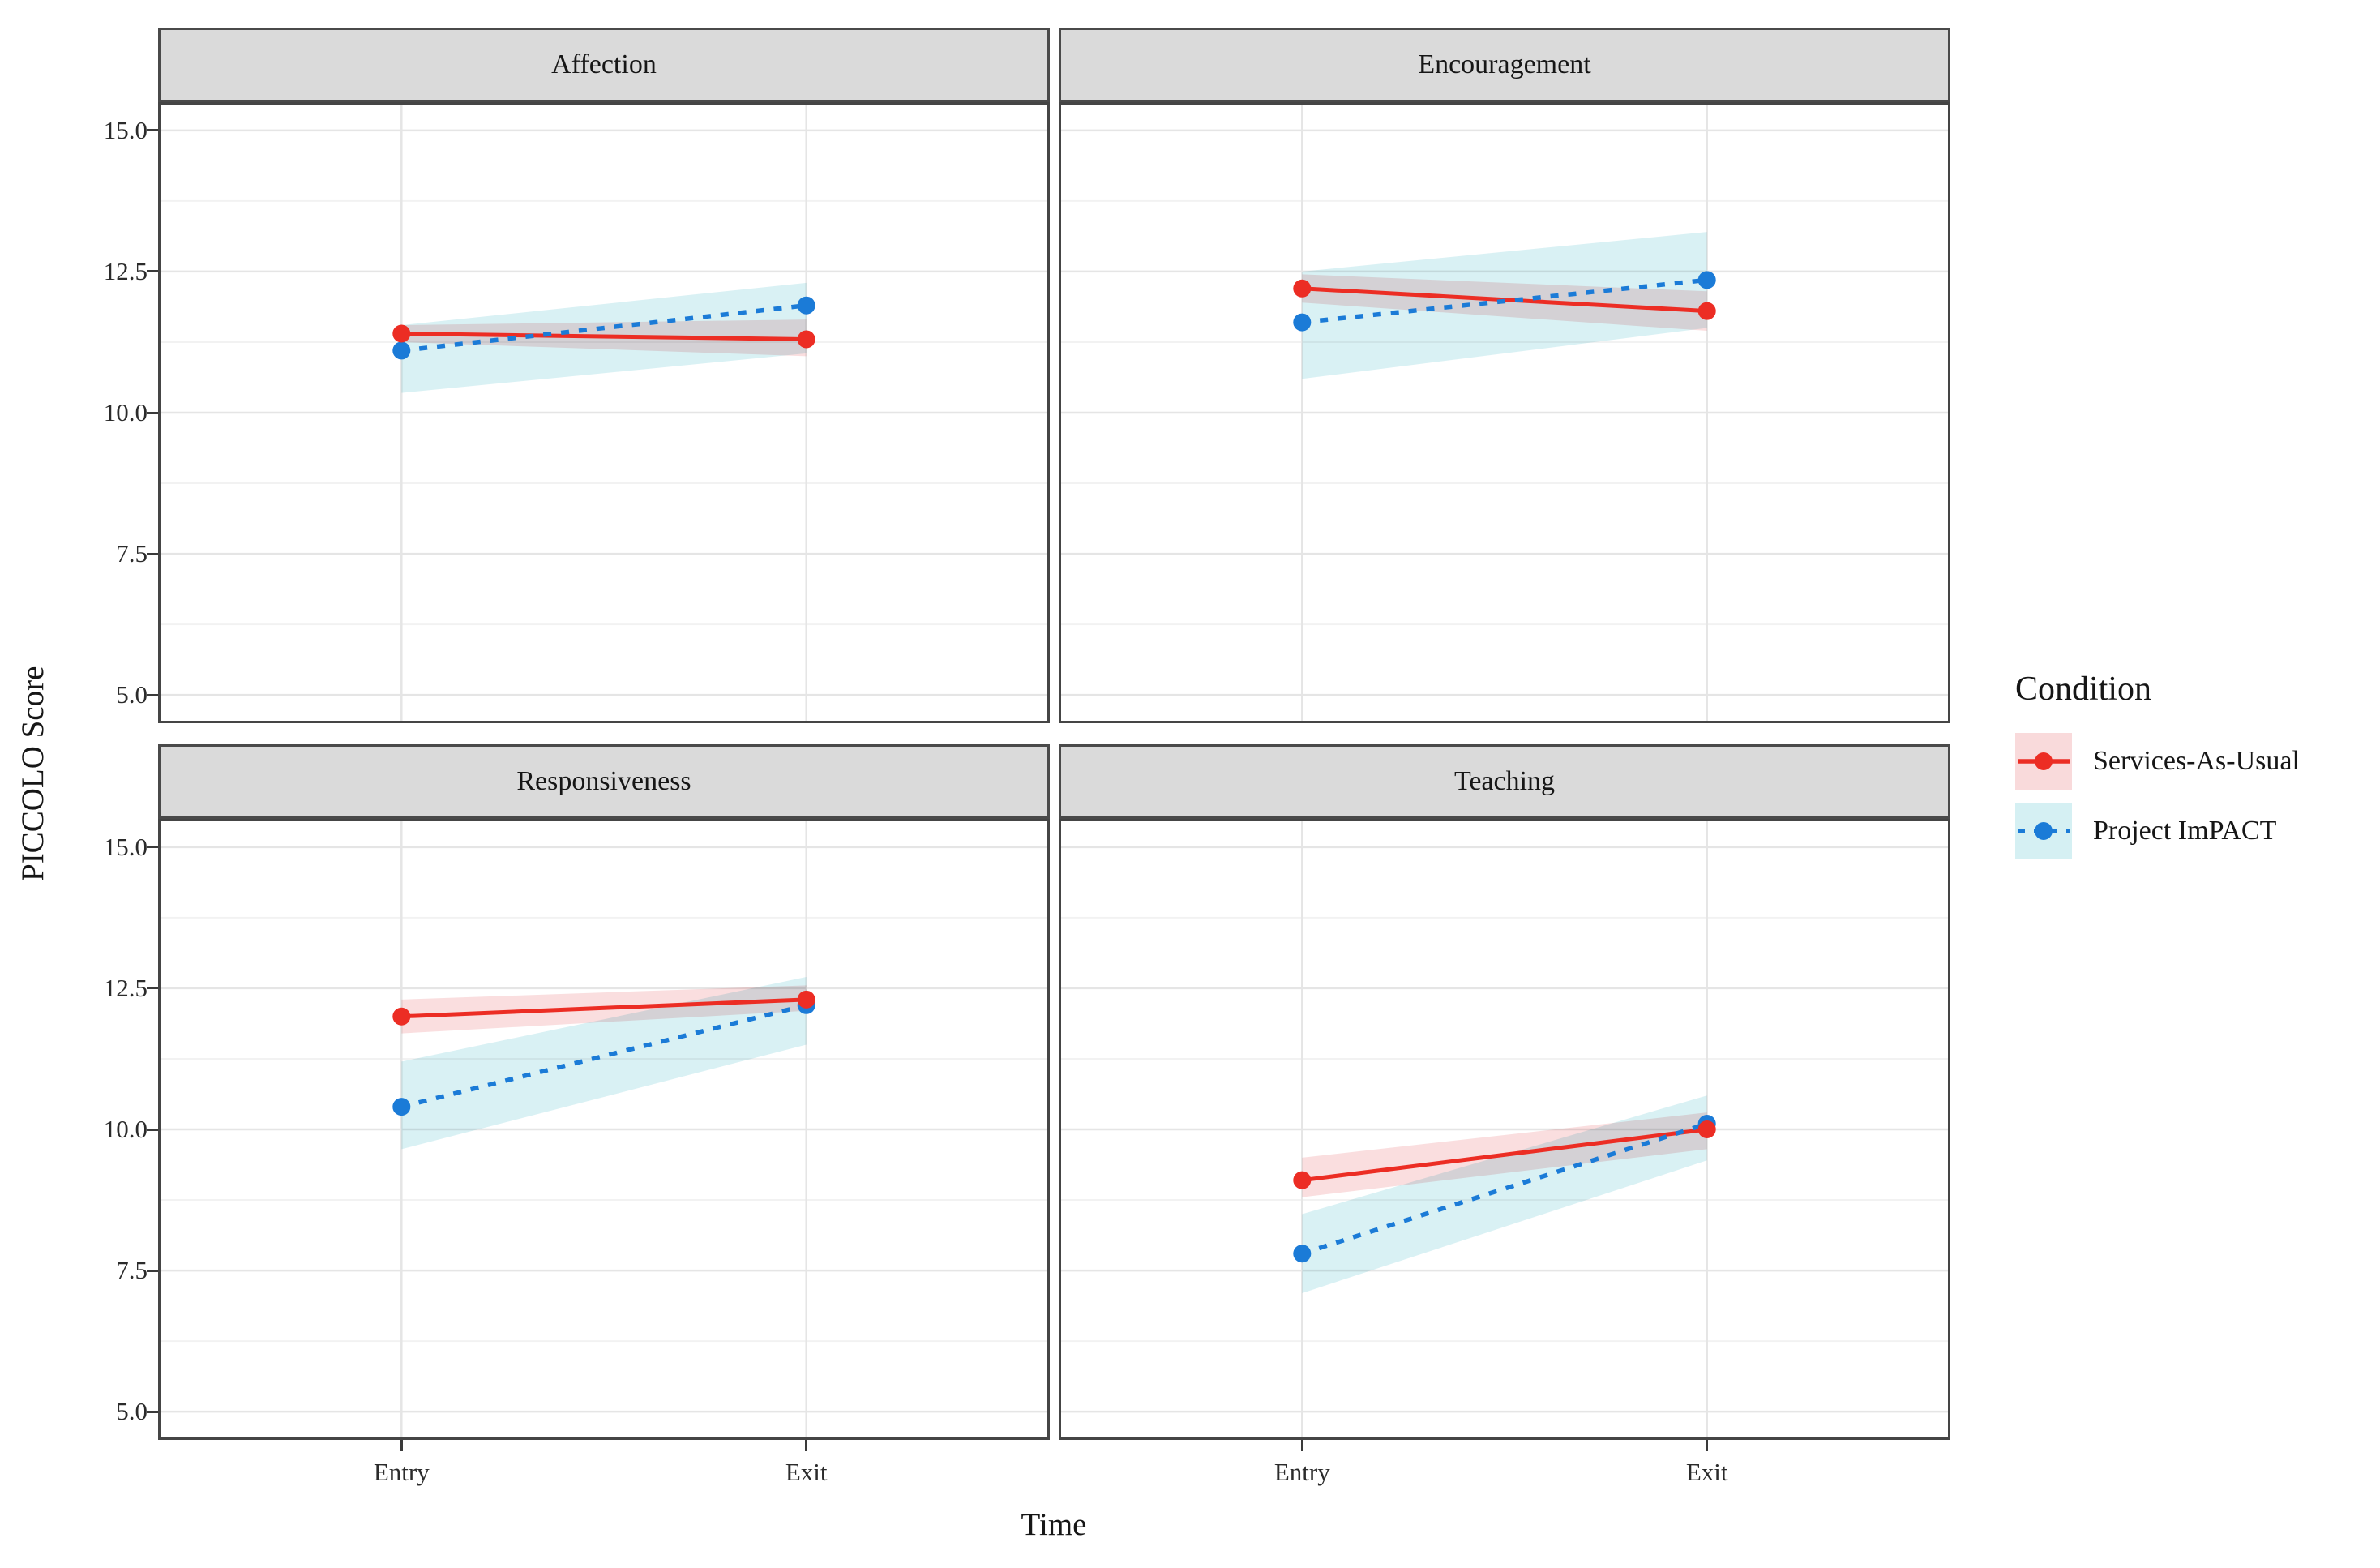 Image resolution: width=2380 pixels, height=1568 pixels. Describe the element at coordinates (2158, 796) in the screenshot. I see `legend-items: Services-As-Usual Project ImPACT` at that location.